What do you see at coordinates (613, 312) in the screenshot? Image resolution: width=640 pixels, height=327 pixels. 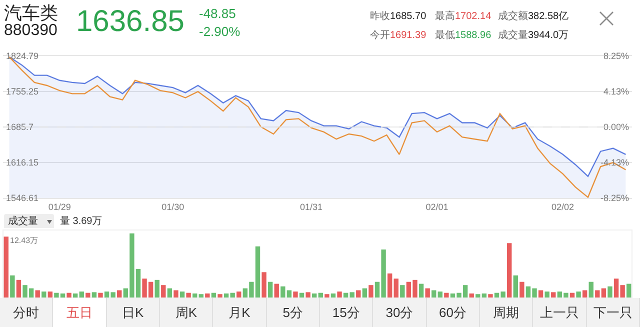 I see `text: 下一只` at bounding box center [613, 312].